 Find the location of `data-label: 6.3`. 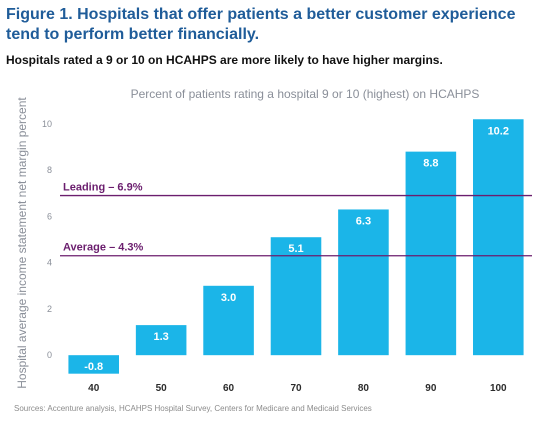

data-label: 6.3 is located at coordinates (363, 221).